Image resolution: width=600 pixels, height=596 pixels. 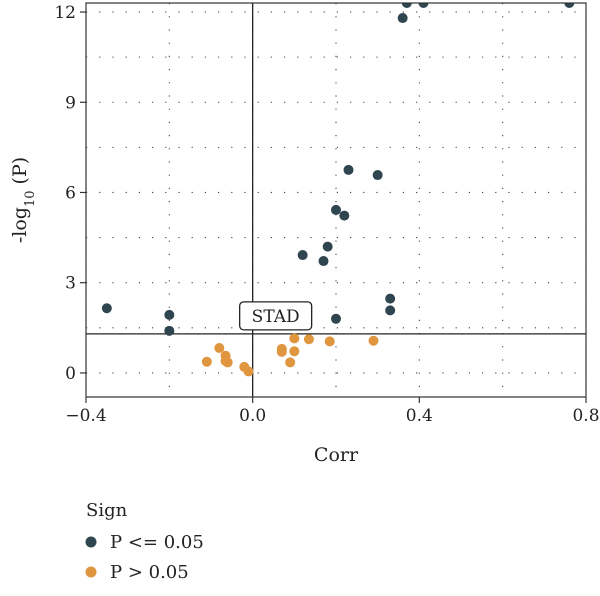 I want to click on y-axis-title: -log10 (P), so click(x=23, y=200).